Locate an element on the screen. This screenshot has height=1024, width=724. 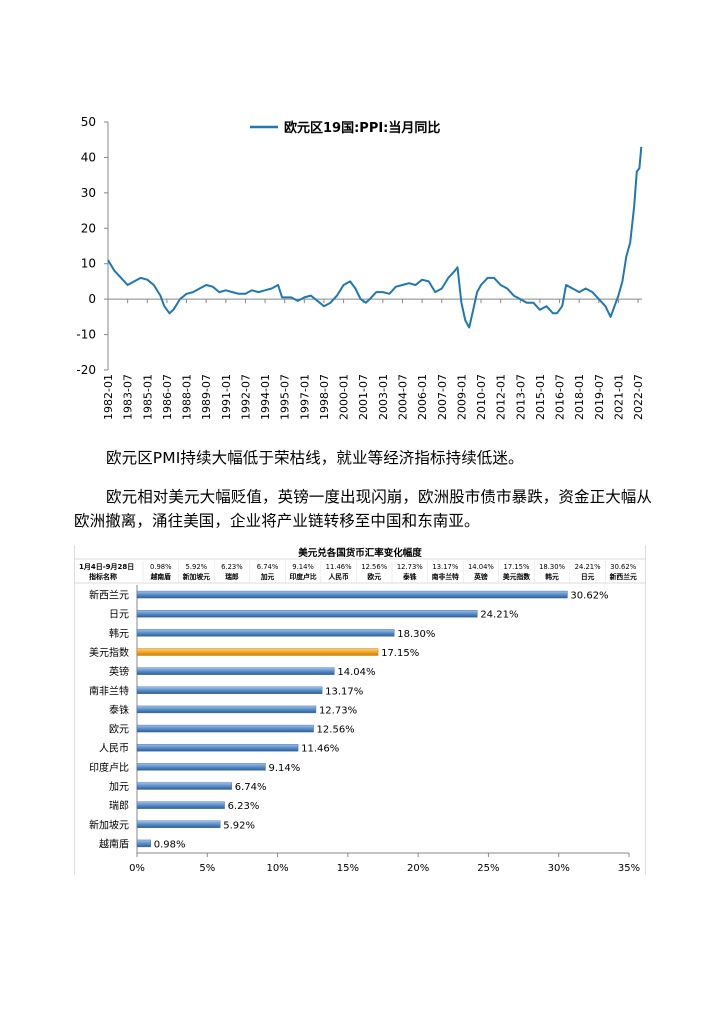
category-label: 印度卢比 is located at coordinates (109, 767).